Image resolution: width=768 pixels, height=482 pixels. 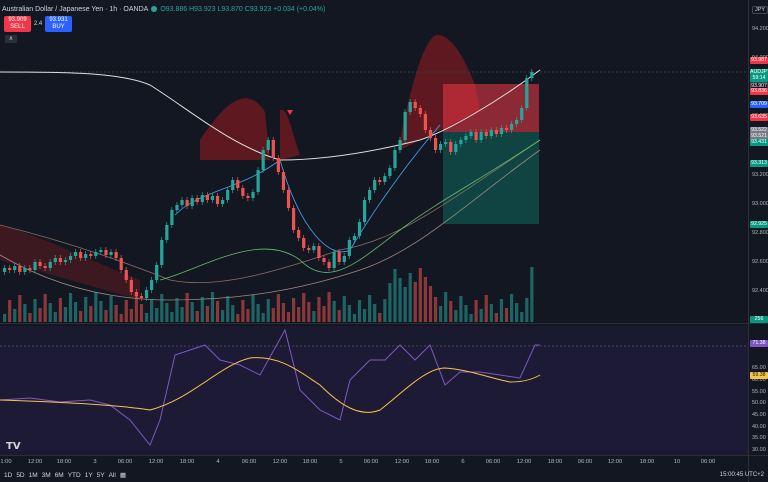 I want to click on time-axis-label: 5, so click(x=341, y=462).